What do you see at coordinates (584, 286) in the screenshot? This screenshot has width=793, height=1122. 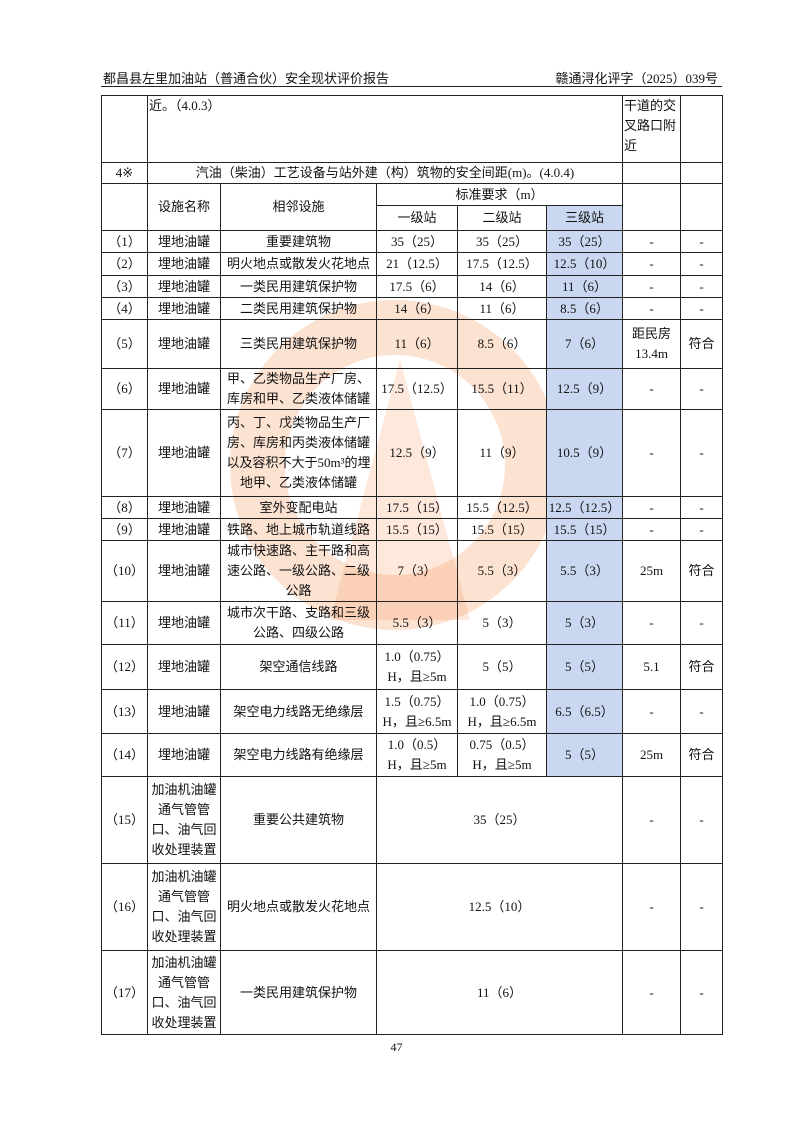 I see `level3-value: 11（6）` at bounding box center [584, 286].